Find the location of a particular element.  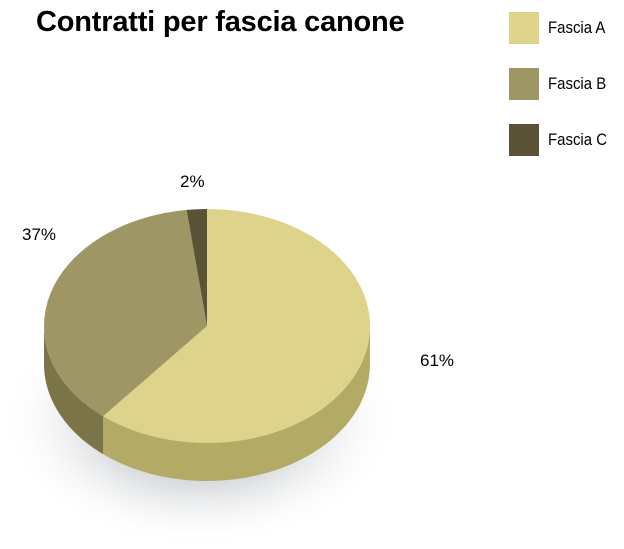

legend-label-fascia-a: Fascia A is located at coordinates (577, 27).